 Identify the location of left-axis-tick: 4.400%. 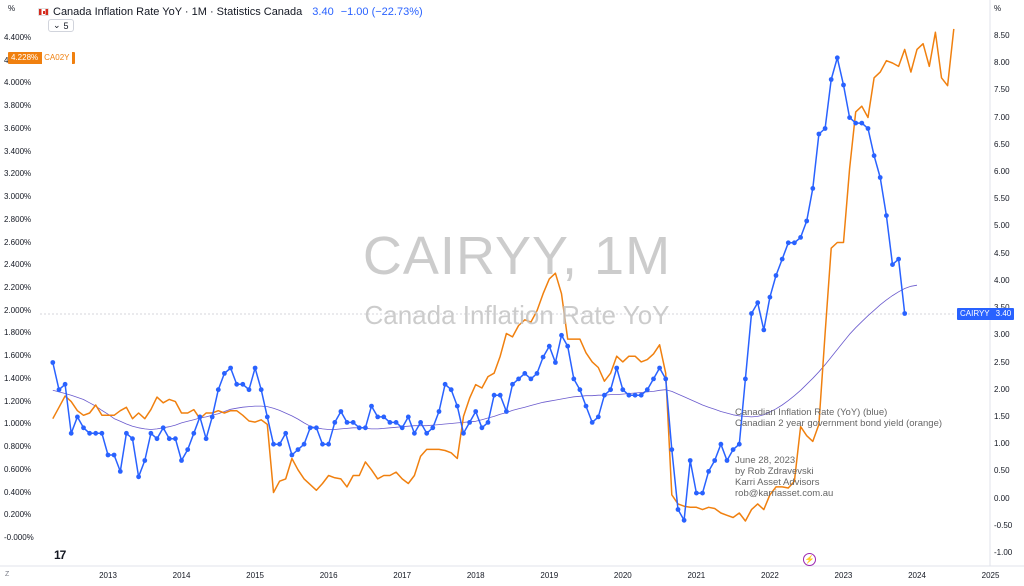
(18, 37).